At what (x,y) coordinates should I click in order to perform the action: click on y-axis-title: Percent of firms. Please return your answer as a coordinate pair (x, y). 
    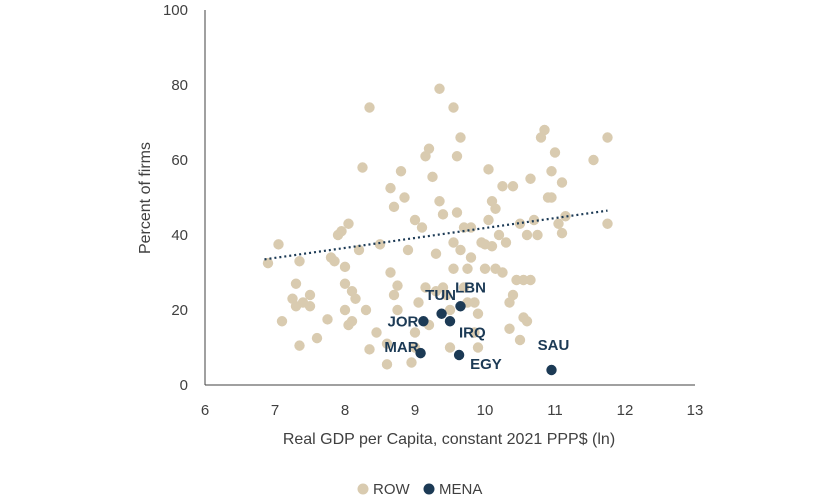
    Looking at the image, I should click on (145, 198).